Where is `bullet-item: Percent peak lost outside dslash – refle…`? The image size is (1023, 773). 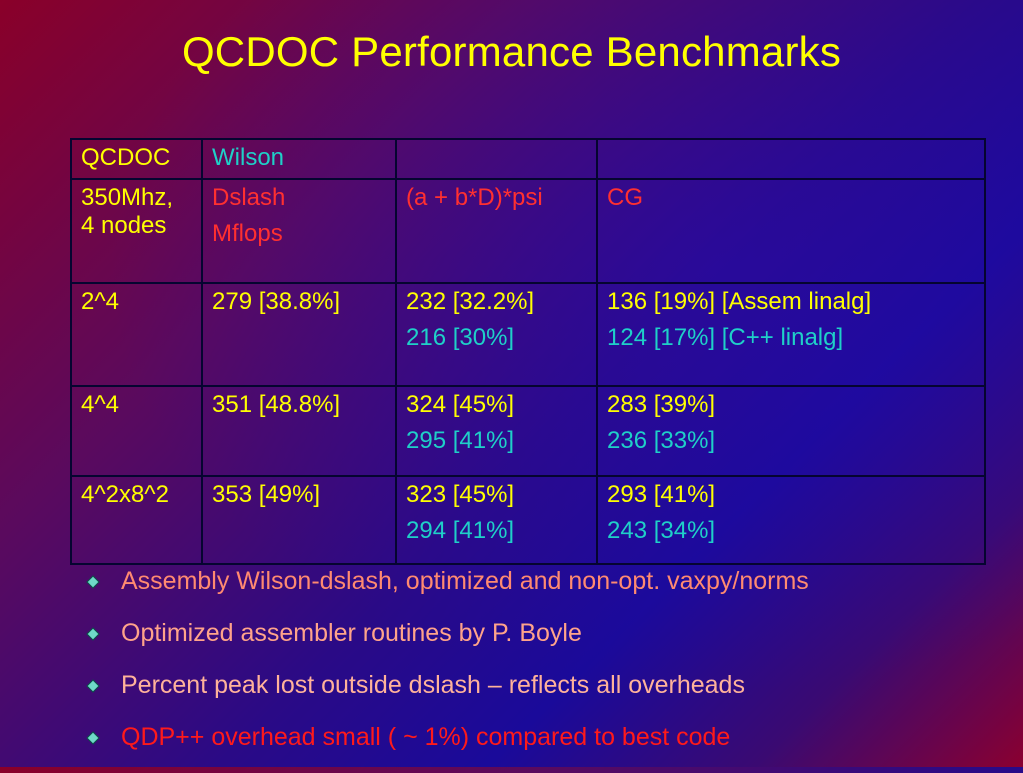
bullet-item: Percent peak lost outside dslash – refle… is located at coordinates (546, 695).